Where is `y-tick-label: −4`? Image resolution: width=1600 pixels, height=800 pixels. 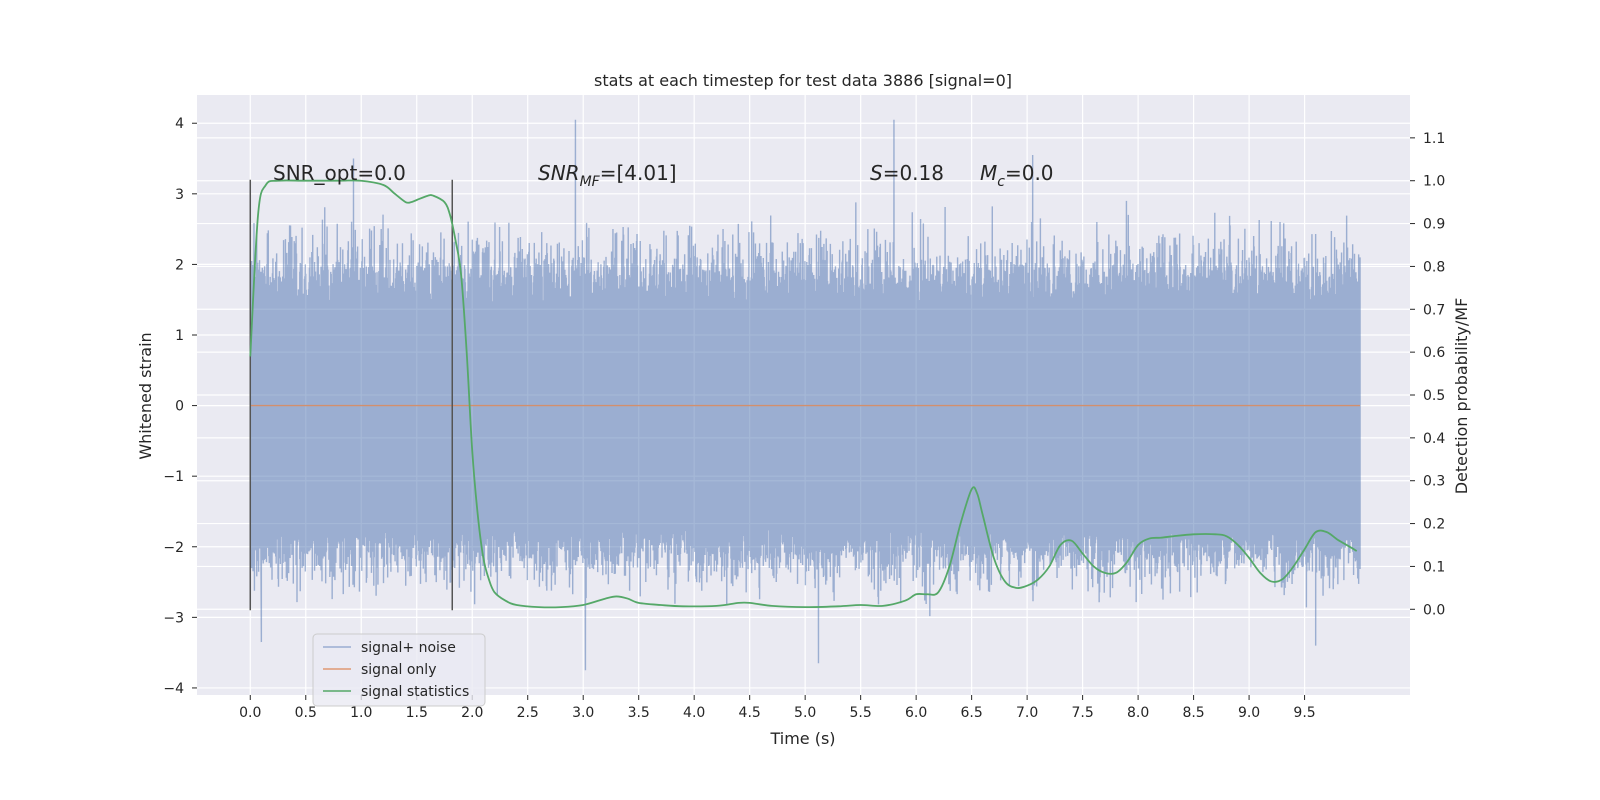
y-tick-label: −4 is located at coordinates (173, 689).